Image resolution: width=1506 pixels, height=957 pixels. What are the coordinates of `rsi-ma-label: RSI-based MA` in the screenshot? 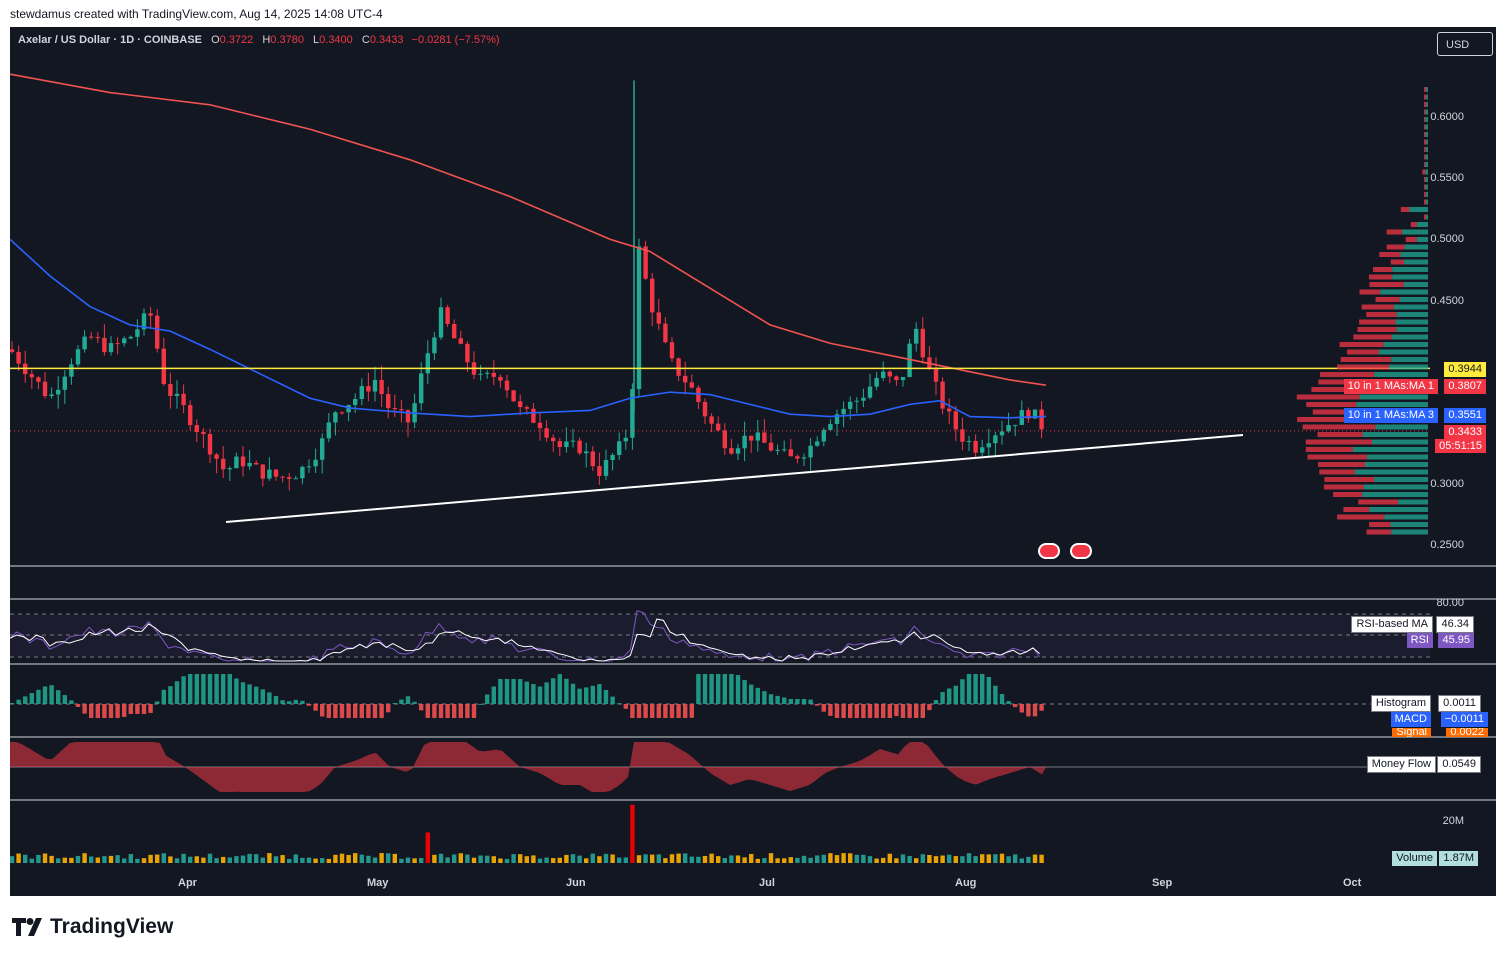 It's located at (1392, 624).